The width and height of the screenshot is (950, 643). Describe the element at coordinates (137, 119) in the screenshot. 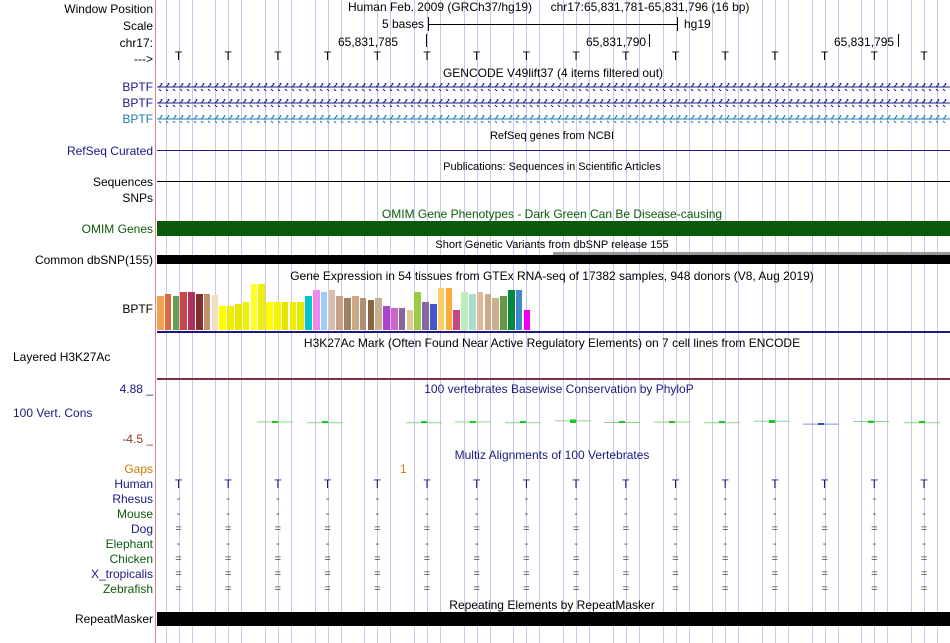

I see `gencode-bptf-label-3: BPTF` at that location.